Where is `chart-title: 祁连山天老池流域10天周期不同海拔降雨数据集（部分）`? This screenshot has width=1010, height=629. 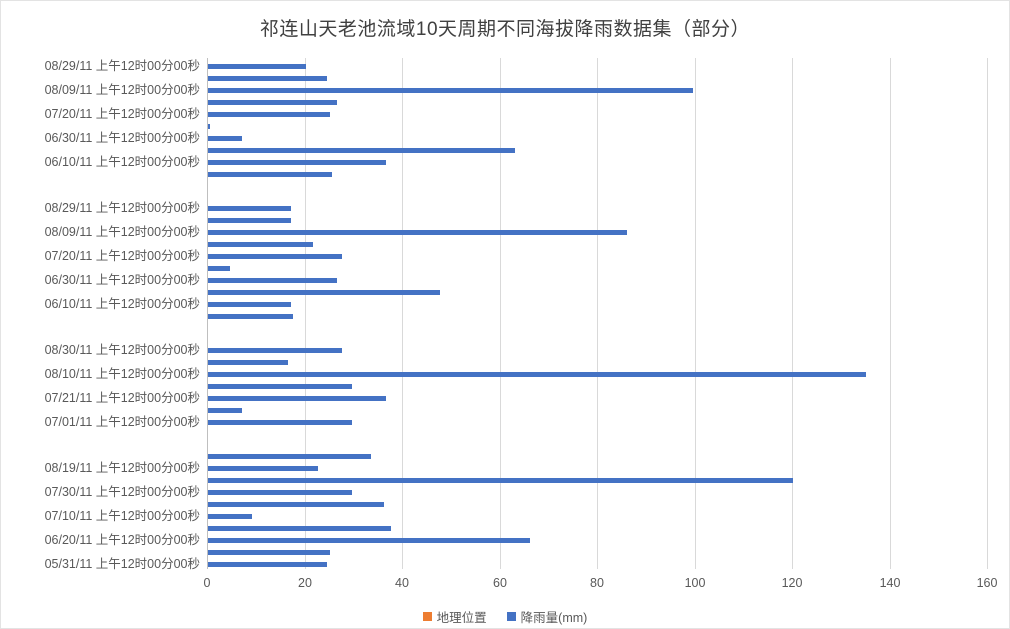
chart-title: 祁连山天老池流域10天周期不同海拔降雨数据集（部分） is located at coordinates (505, 29).